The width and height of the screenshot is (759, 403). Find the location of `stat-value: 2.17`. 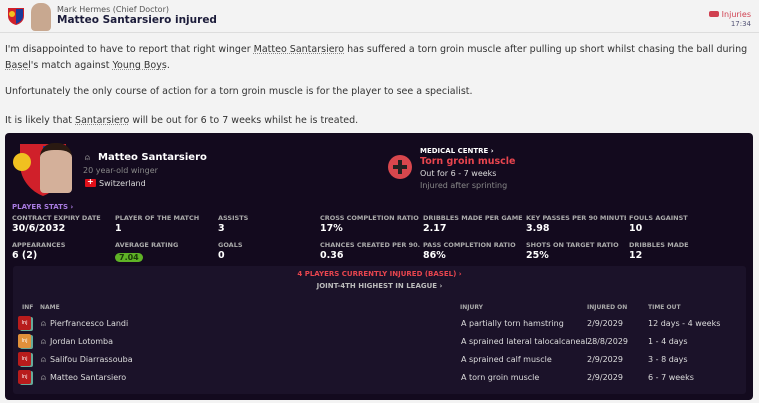

stat-value: 2.17 is located at coordinates (435, 228).